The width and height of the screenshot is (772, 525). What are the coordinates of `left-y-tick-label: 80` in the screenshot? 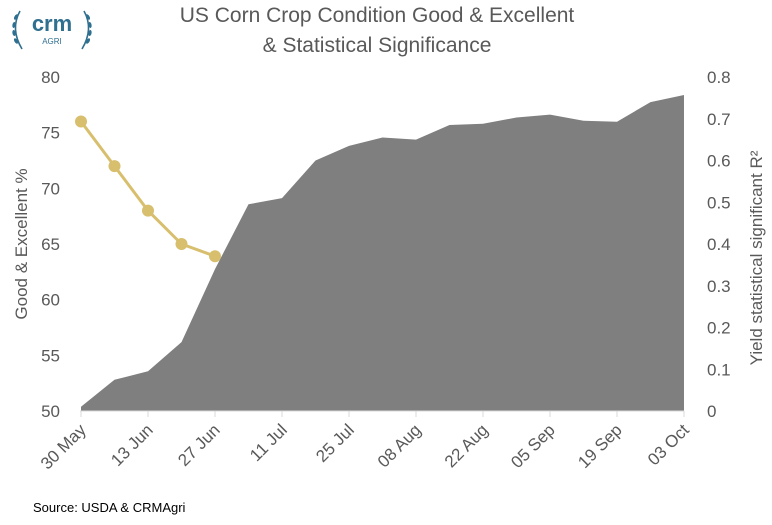 It's located at (50, 77).